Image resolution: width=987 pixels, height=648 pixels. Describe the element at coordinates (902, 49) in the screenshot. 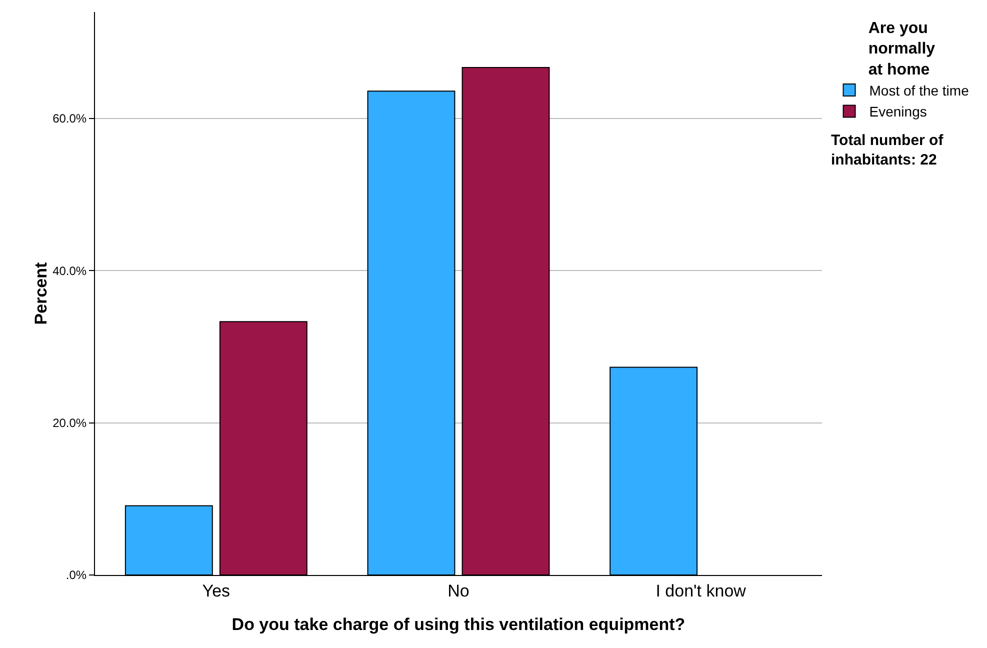

I see `legend-title: Are you normally at home` at that location.